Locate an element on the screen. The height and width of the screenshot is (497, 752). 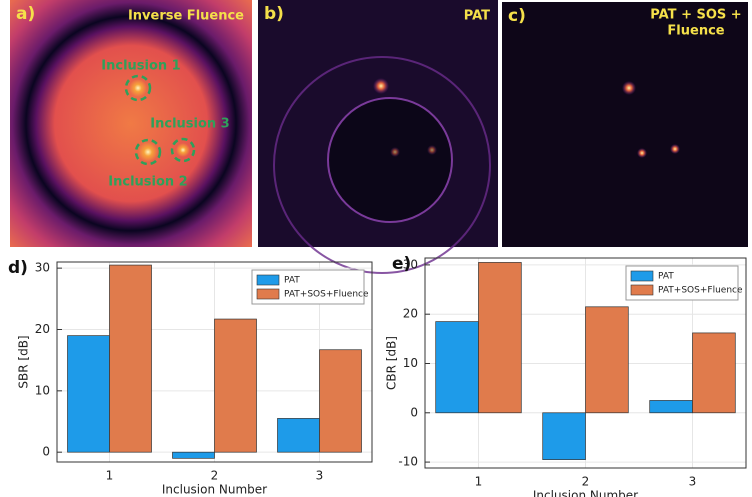
annotation: Inclusion 1 is located at coordinates (140, 66).